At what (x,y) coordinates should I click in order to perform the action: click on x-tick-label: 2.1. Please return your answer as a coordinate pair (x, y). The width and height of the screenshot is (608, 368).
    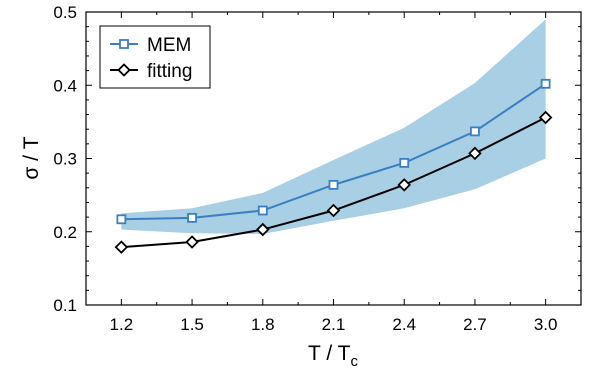
    Looking at the image, I should click on (334, 324).